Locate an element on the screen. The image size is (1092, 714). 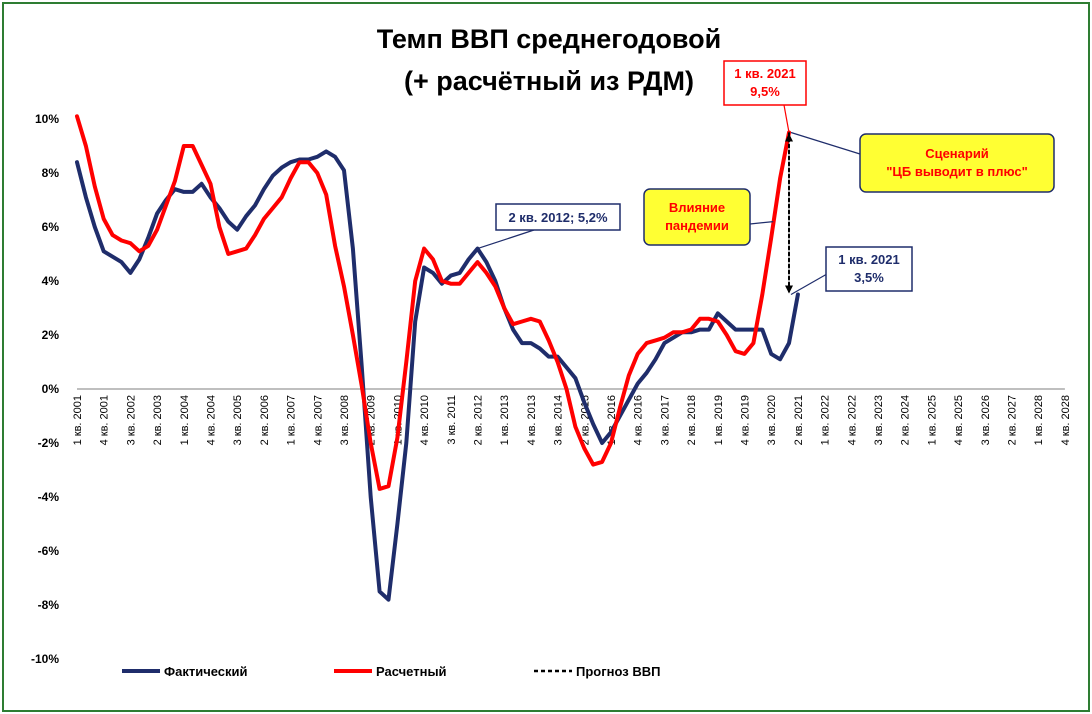
annotation-2021-fact-text: 3,5% is located at coordinates (869, 277).